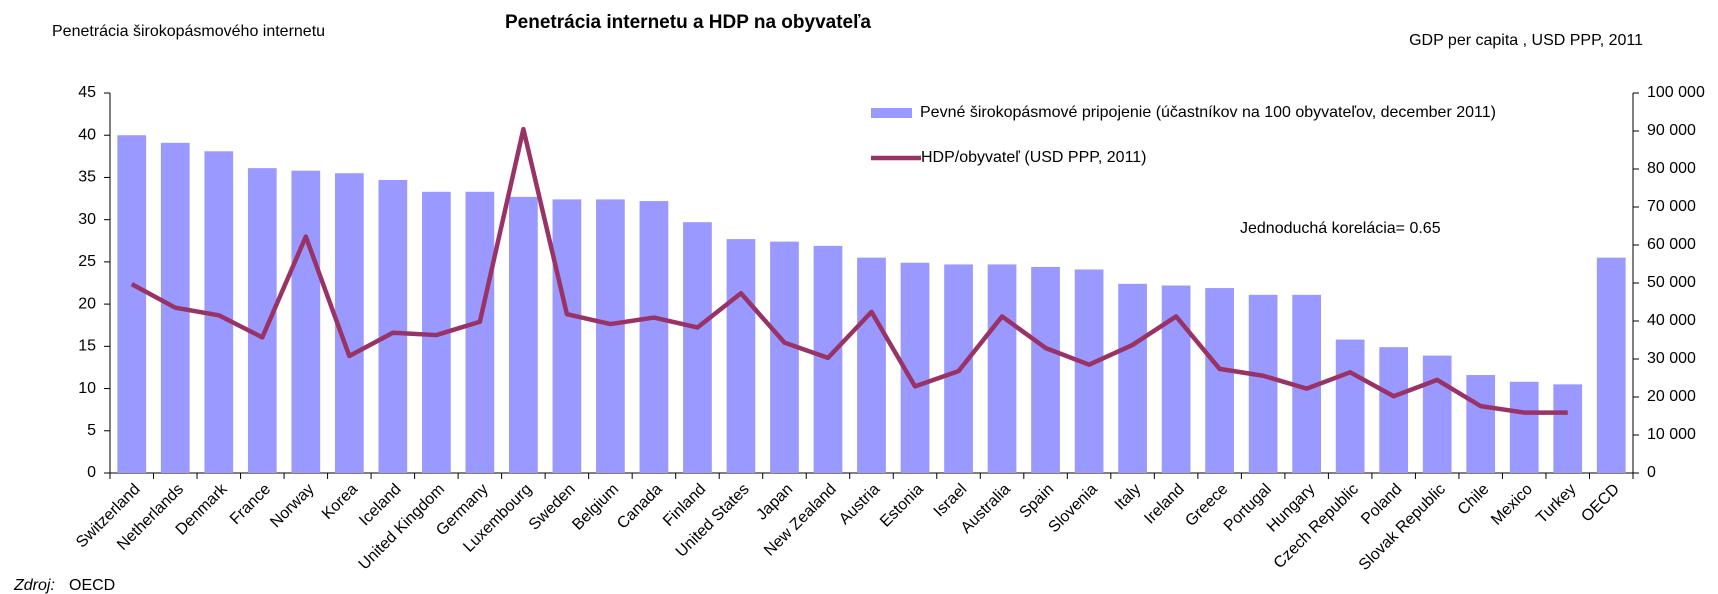 This screenshot has height=594, width=1718. I want to click on y2-tick-label: 80 000, so click(1671, 168).